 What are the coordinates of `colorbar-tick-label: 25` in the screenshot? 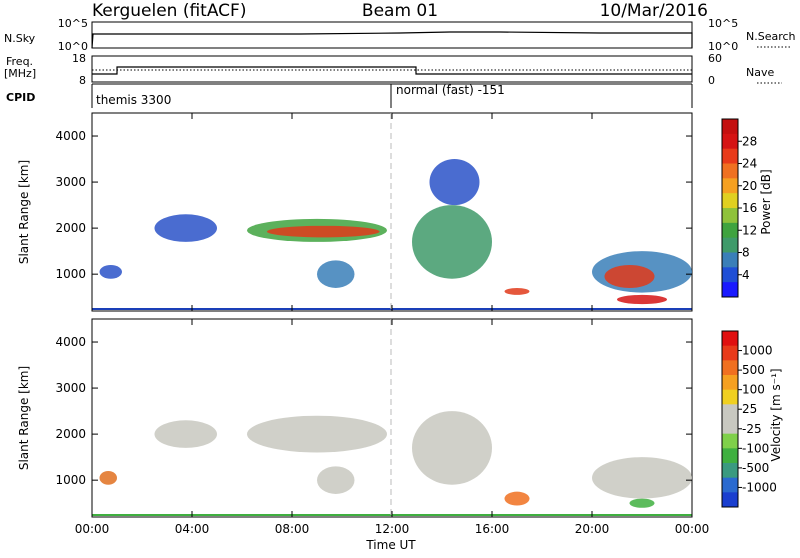 It's located at (749, 409).